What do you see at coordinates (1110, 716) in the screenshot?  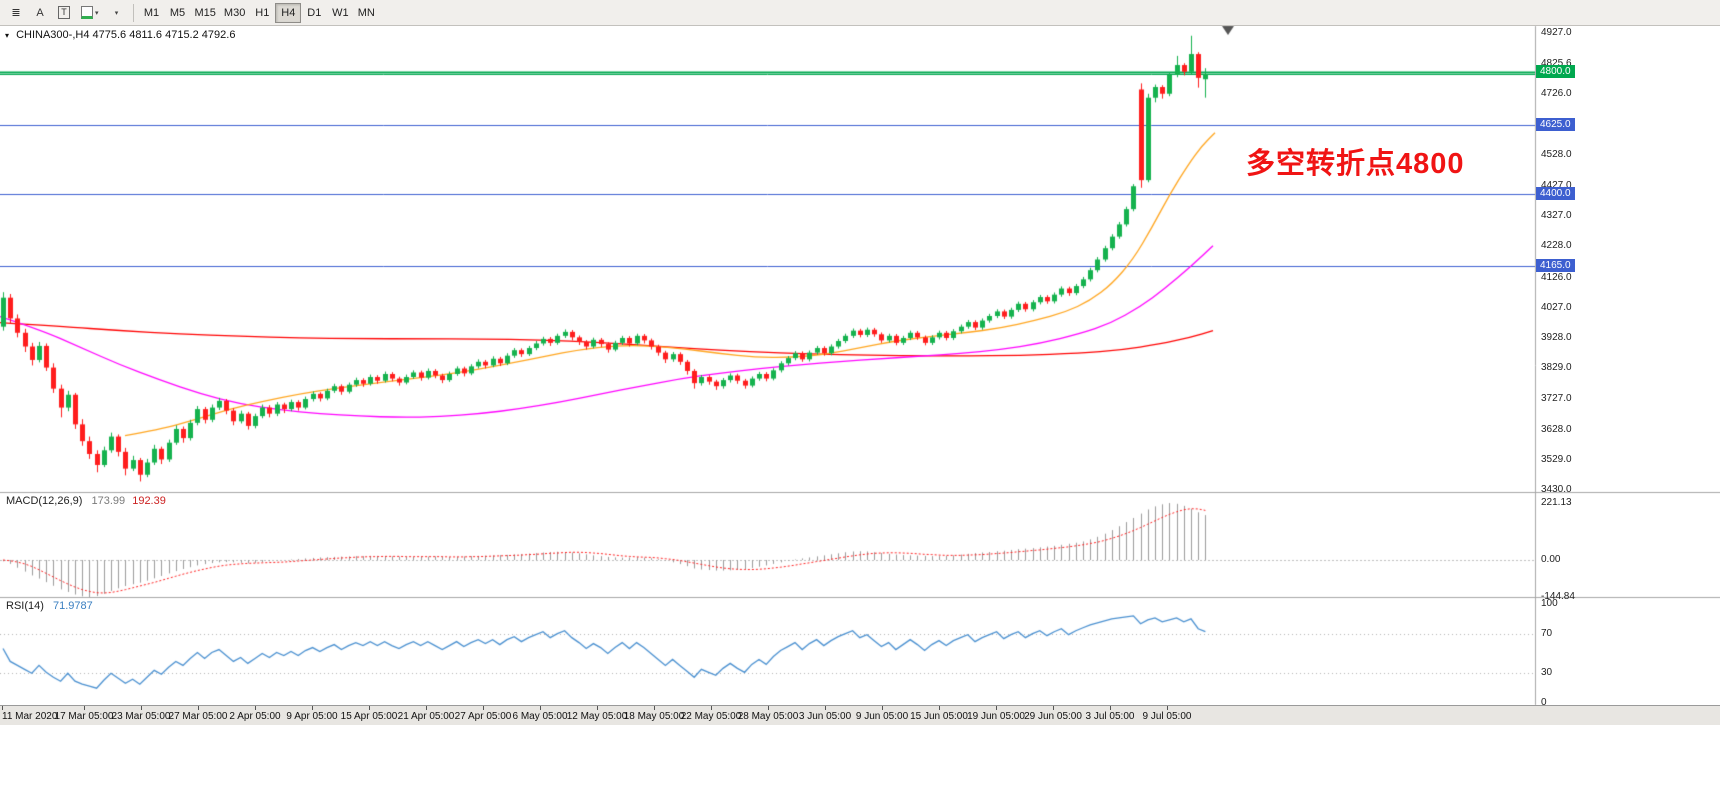 I see `time-axis-label: 3 Jul 05:00` at bounding box center [1110, 716].